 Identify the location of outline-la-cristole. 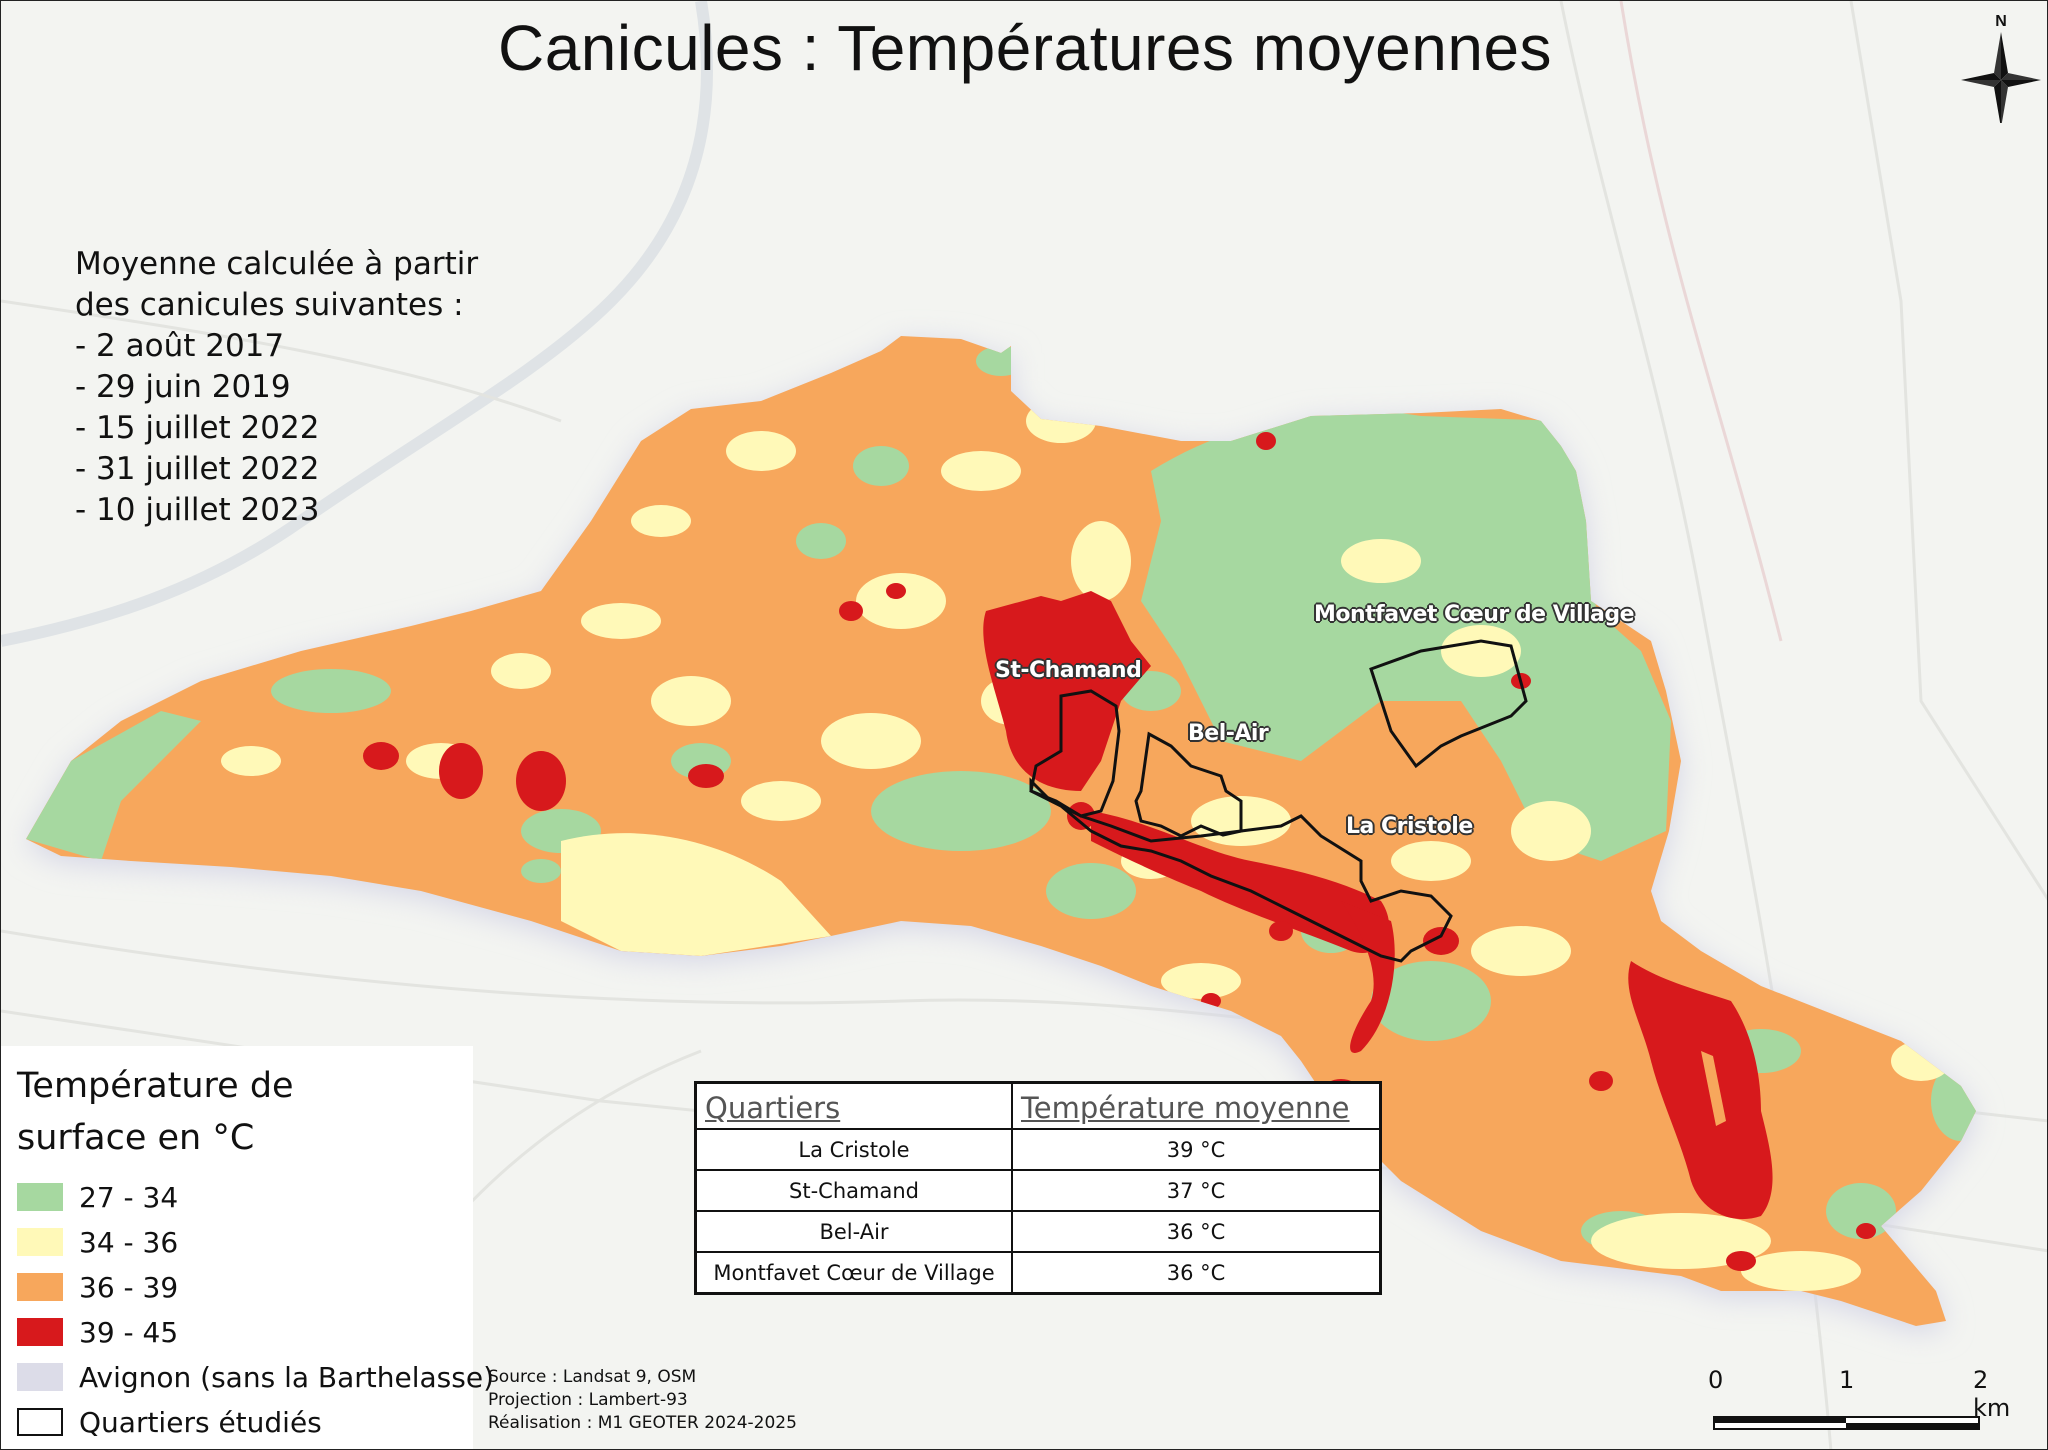
(1241, 870).